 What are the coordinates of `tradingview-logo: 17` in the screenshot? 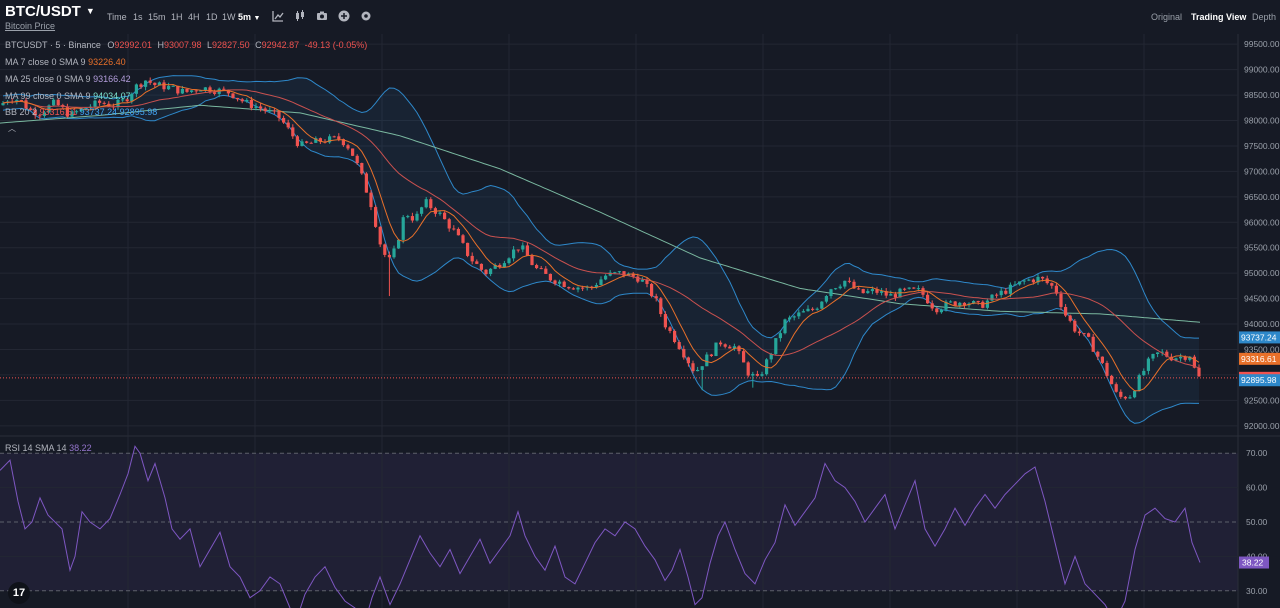 It's located at (19, 593).